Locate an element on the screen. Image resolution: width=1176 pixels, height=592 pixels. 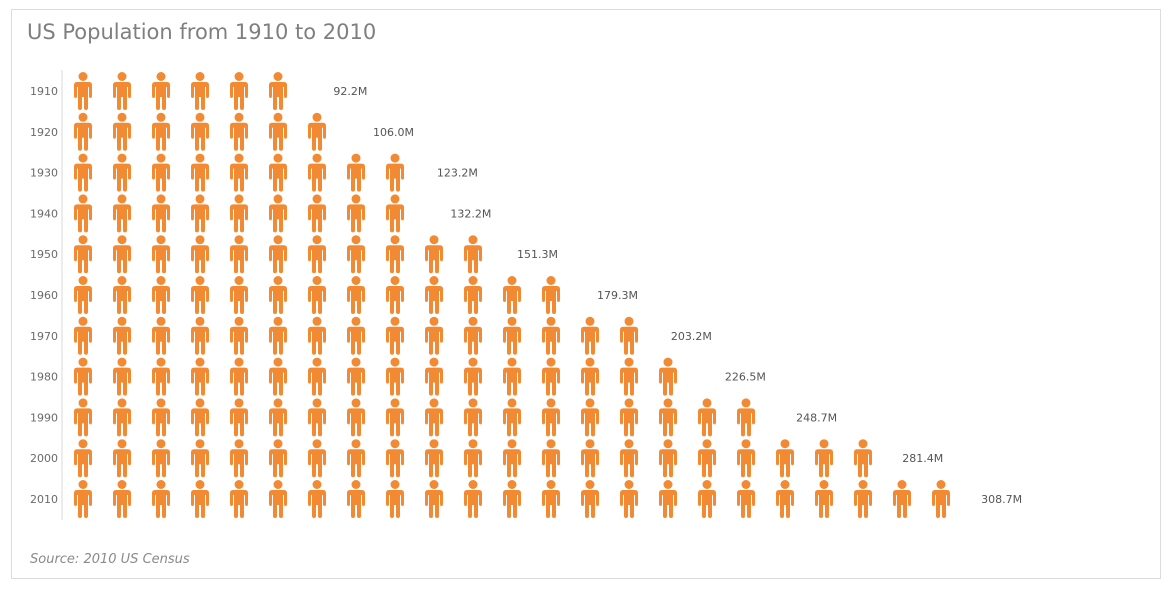
year-label: 1910 is located at coordinates (44, 91).